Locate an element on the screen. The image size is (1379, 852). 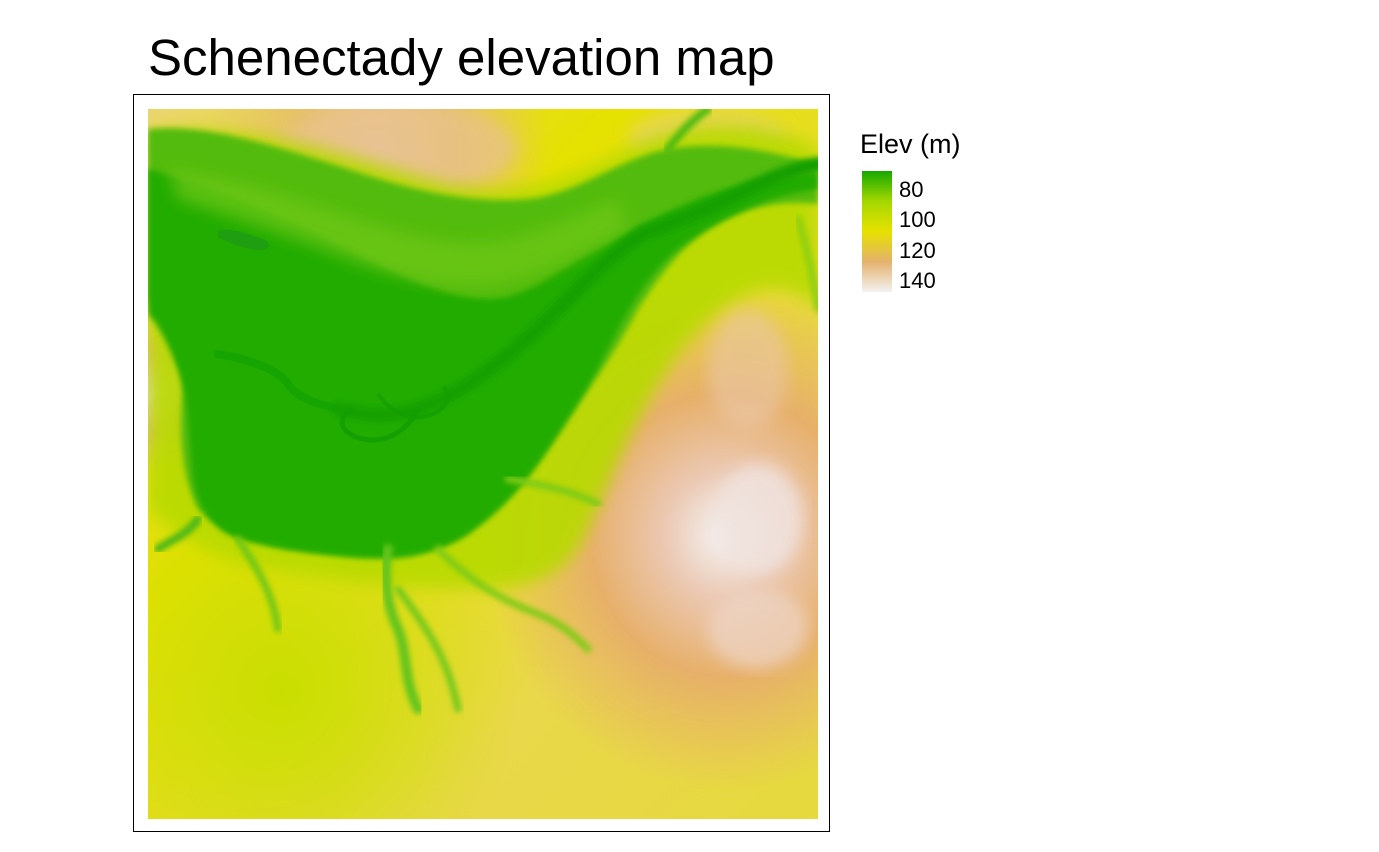
legend: Elev (m) 80 100 120 140 is located at coordinates (910, 209).